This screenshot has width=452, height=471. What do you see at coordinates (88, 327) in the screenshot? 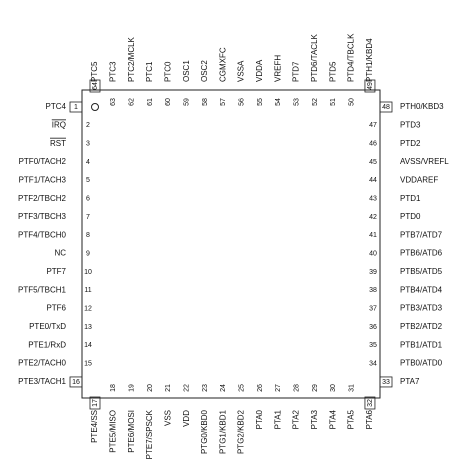
I see `pin-number: 13` at bounding box center [88, 327].